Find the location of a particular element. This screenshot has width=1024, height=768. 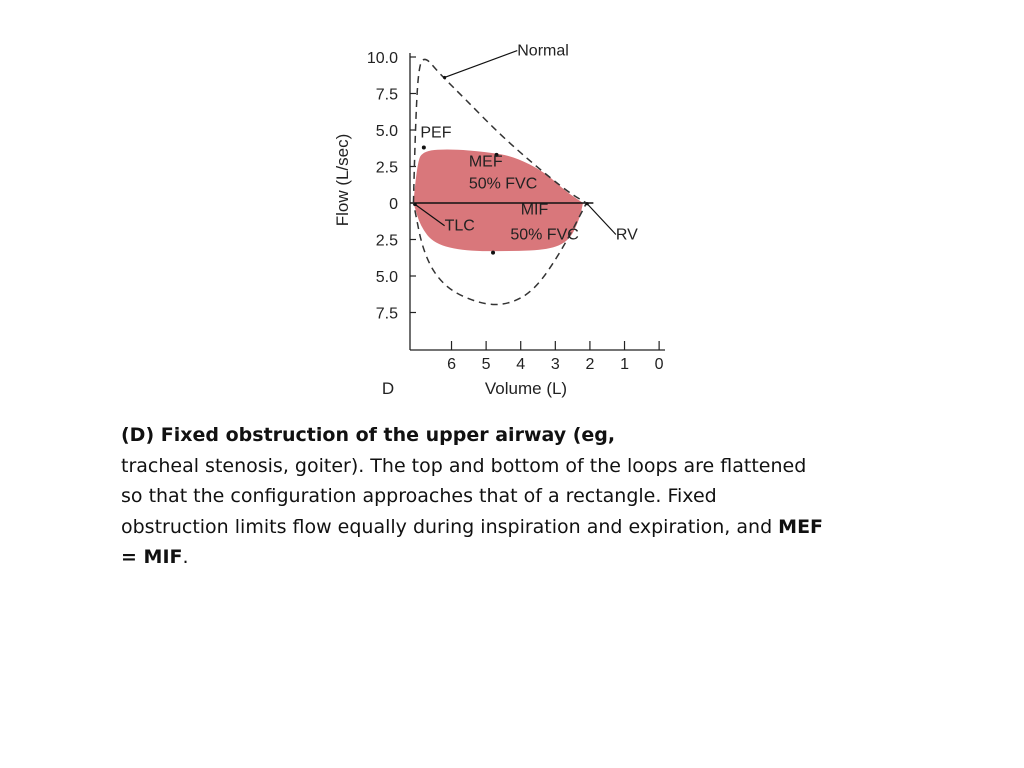

x-tick-label: 3 is located at coordinates (555, 364).